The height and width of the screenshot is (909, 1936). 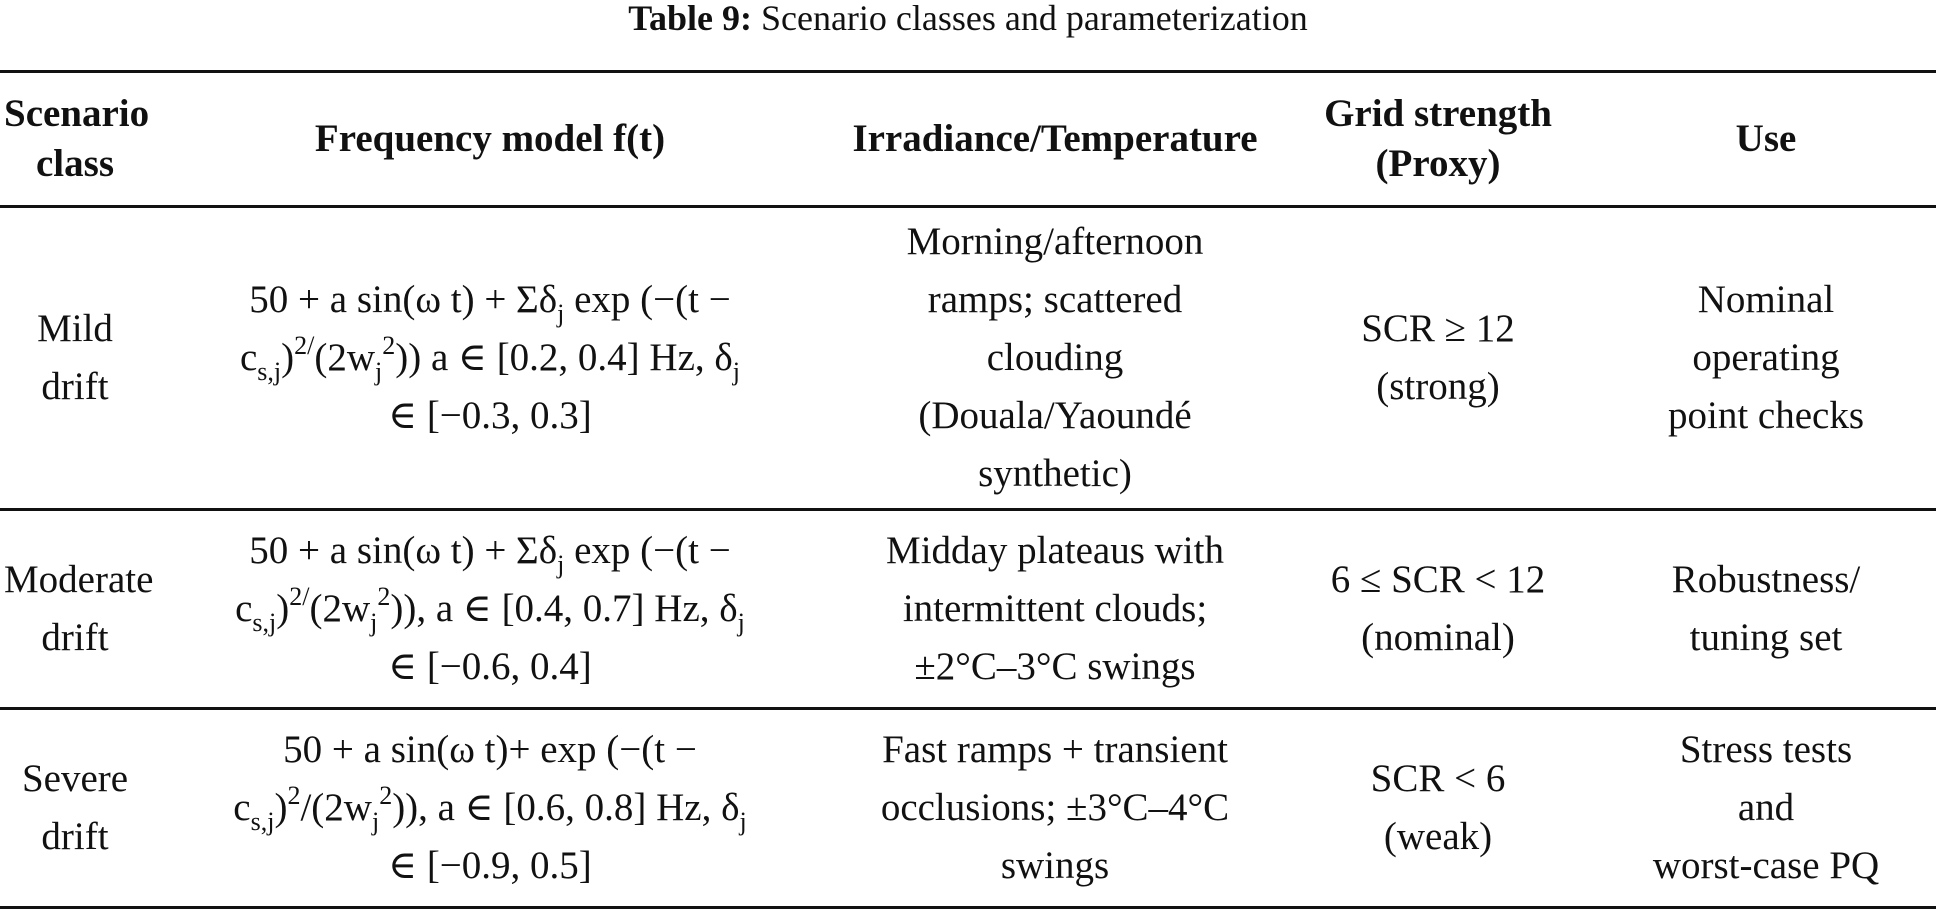 What do you see at coordinates (490, 415) in the screenshot?
I see `formula-line-3: ∈ [−0.3, 0.3]` at bounding box center [490, 415].